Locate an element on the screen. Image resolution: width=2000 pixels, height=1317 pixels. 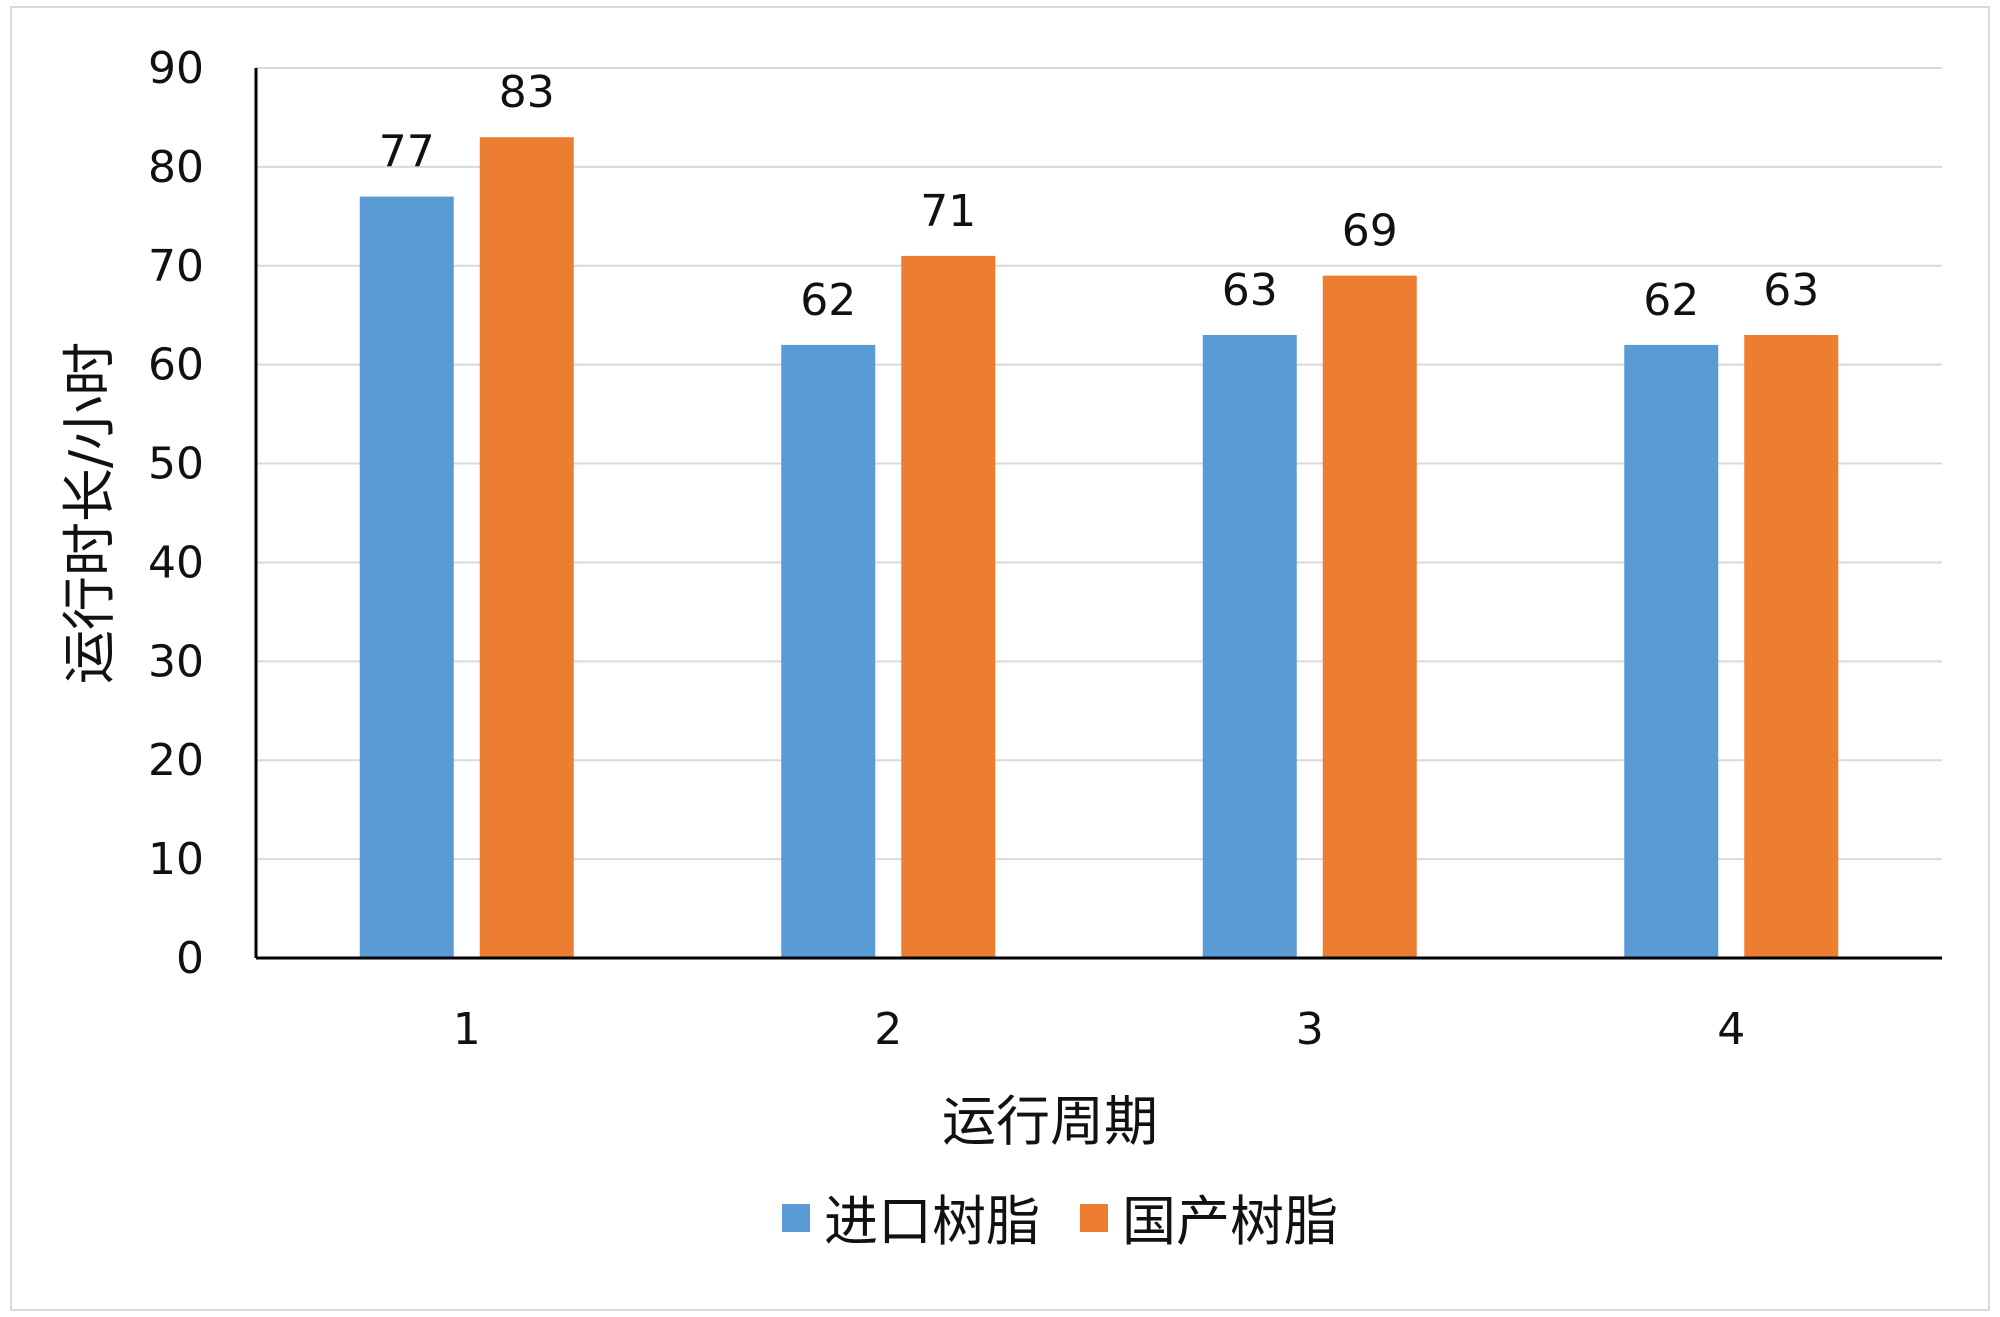
y-tick-label: 0 is located at coordinates (190, 958).